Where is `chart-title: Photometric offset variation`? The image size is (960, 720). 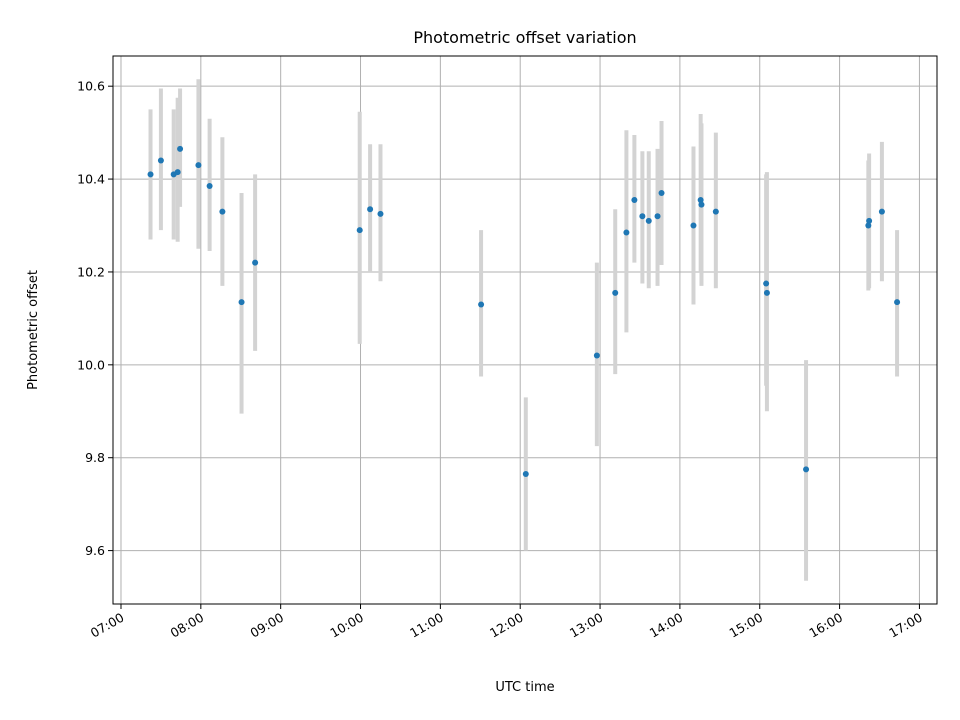
chart-title: Photometric offset variation is located at coordinates (524, 37).